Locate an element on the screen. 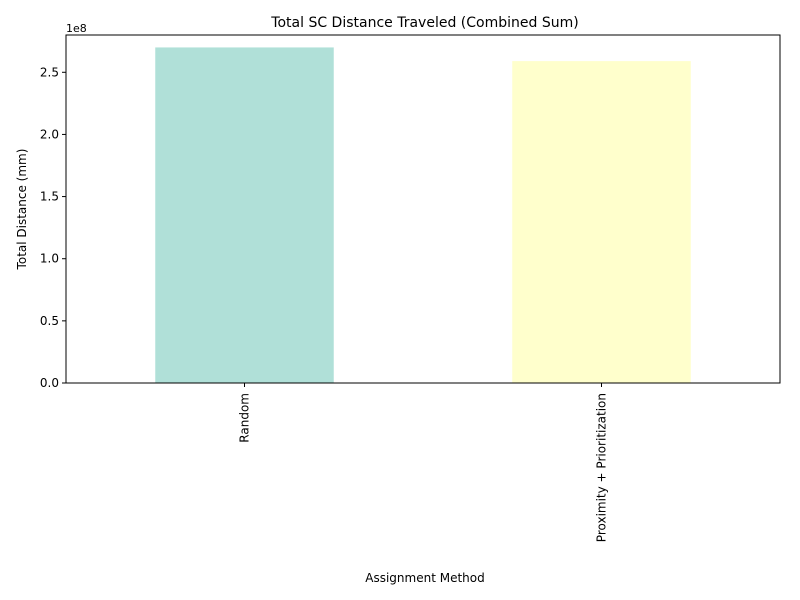  y-axis-offset-label: 1e8 is located at coordinates (76, 28).